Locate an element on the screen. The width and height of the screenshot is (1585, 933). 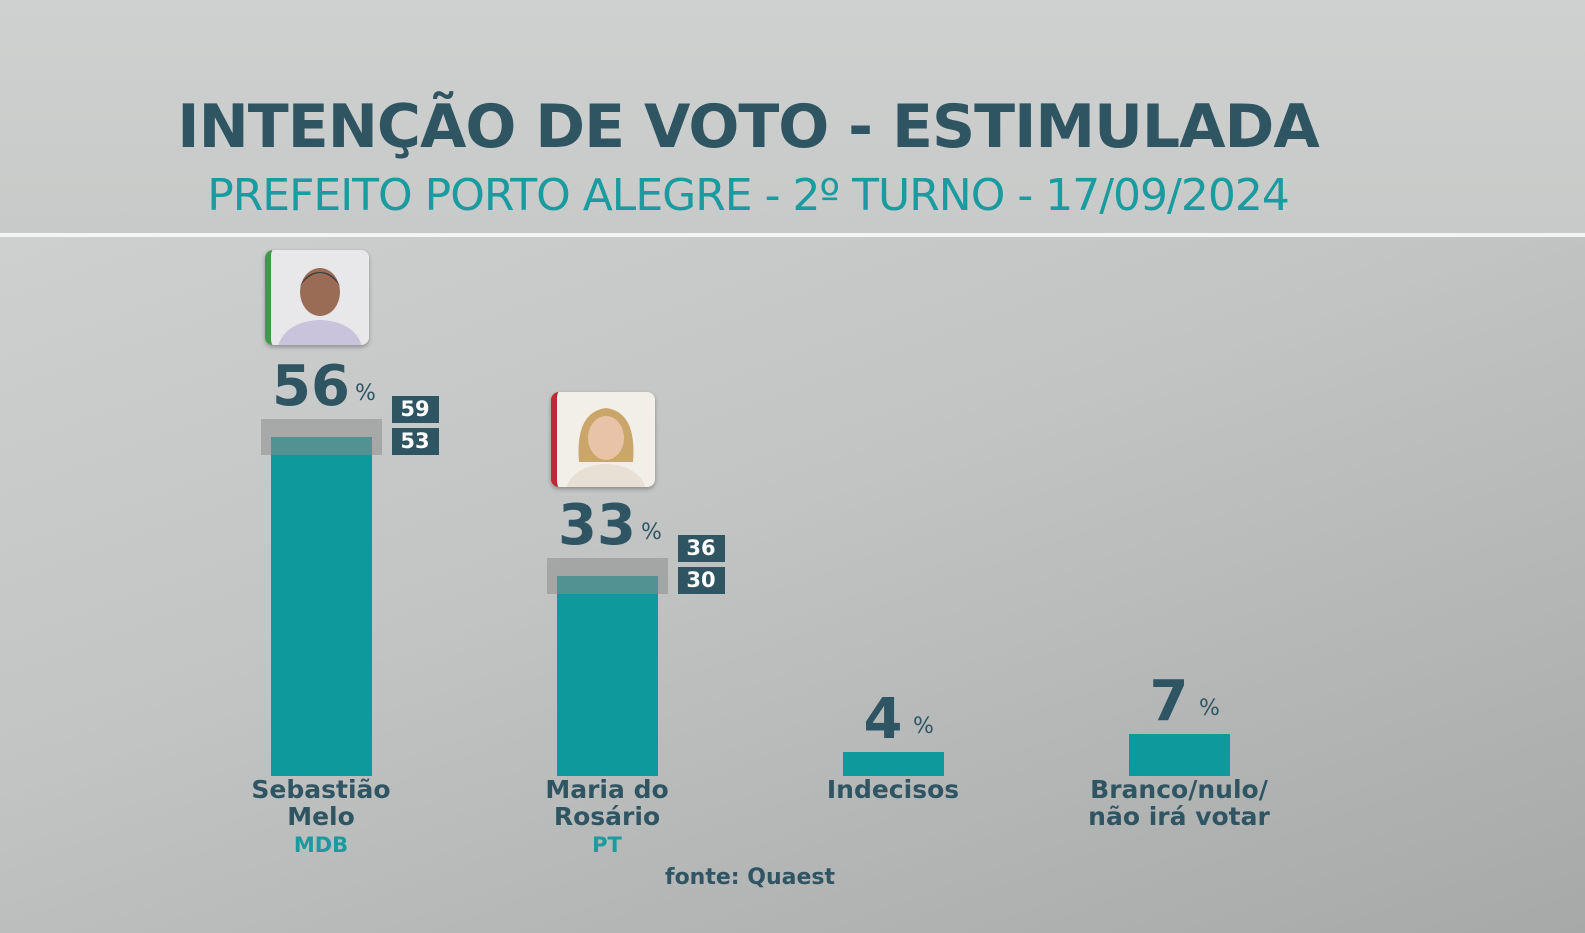
chart-title: INTENÇÃO DE VOTO - ESTIMULADA is located at coordinates (748, 127).